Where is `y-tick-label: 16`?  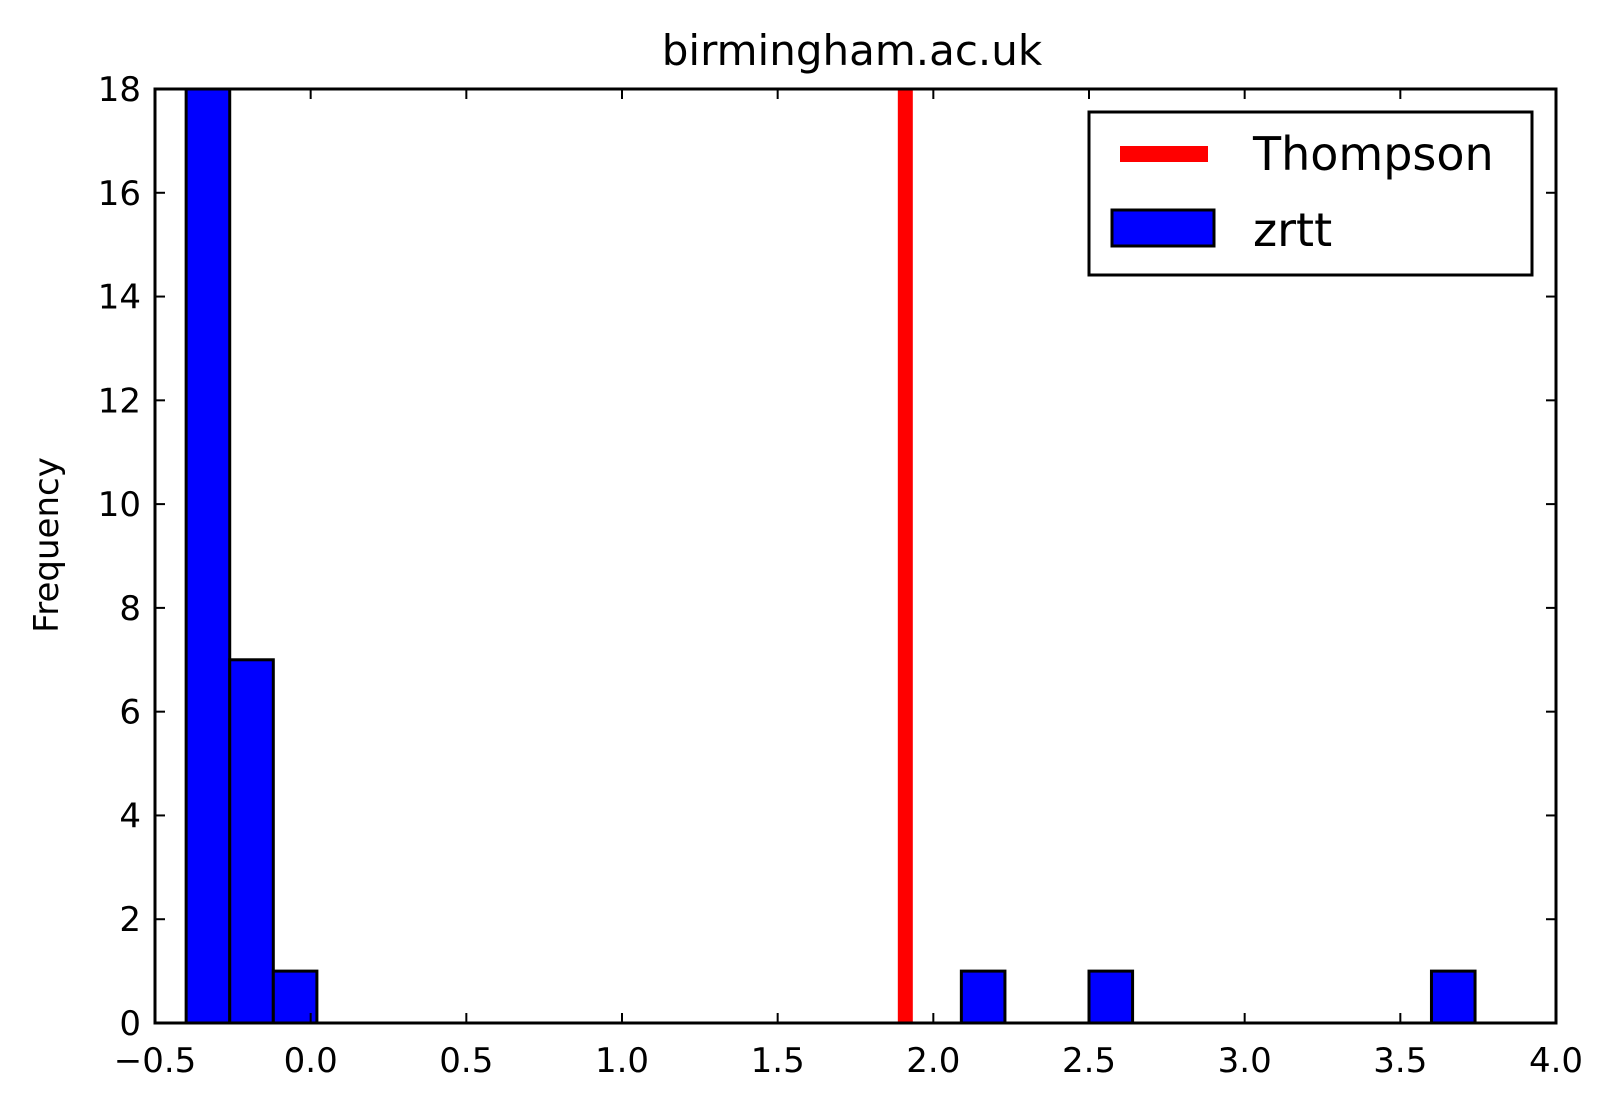
y-tick-label: 16 is located at coordinates (119, 194).